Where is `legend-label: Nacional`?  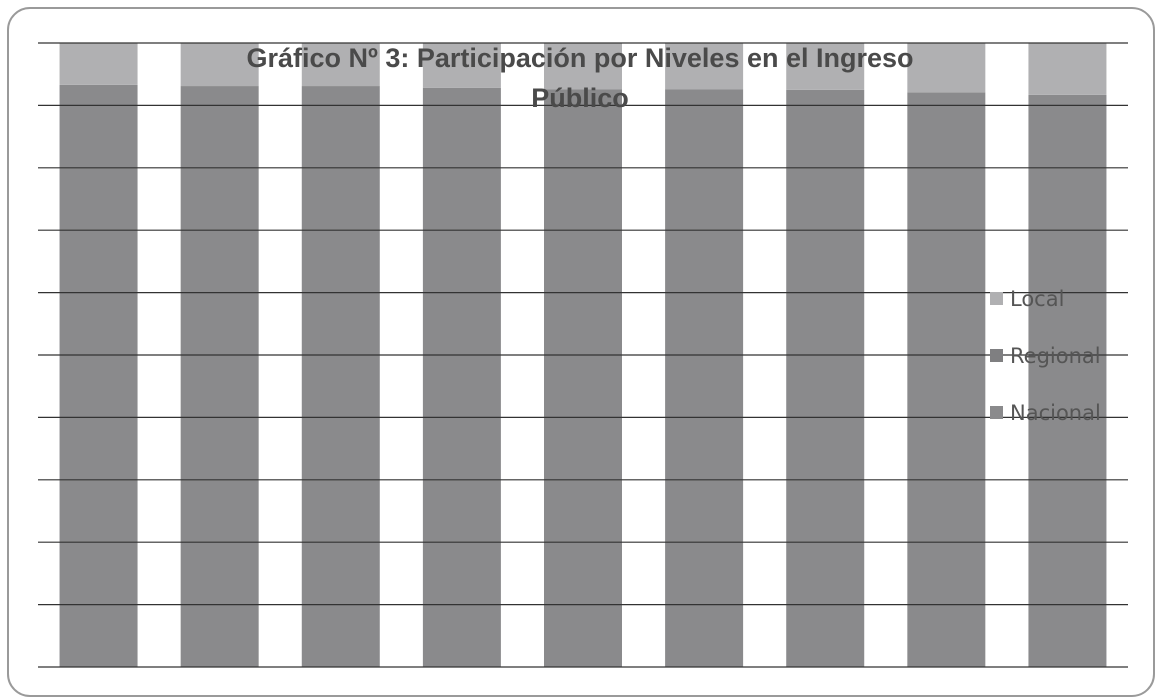
legend-label: Nacional is located at coordinates (1055, 413).